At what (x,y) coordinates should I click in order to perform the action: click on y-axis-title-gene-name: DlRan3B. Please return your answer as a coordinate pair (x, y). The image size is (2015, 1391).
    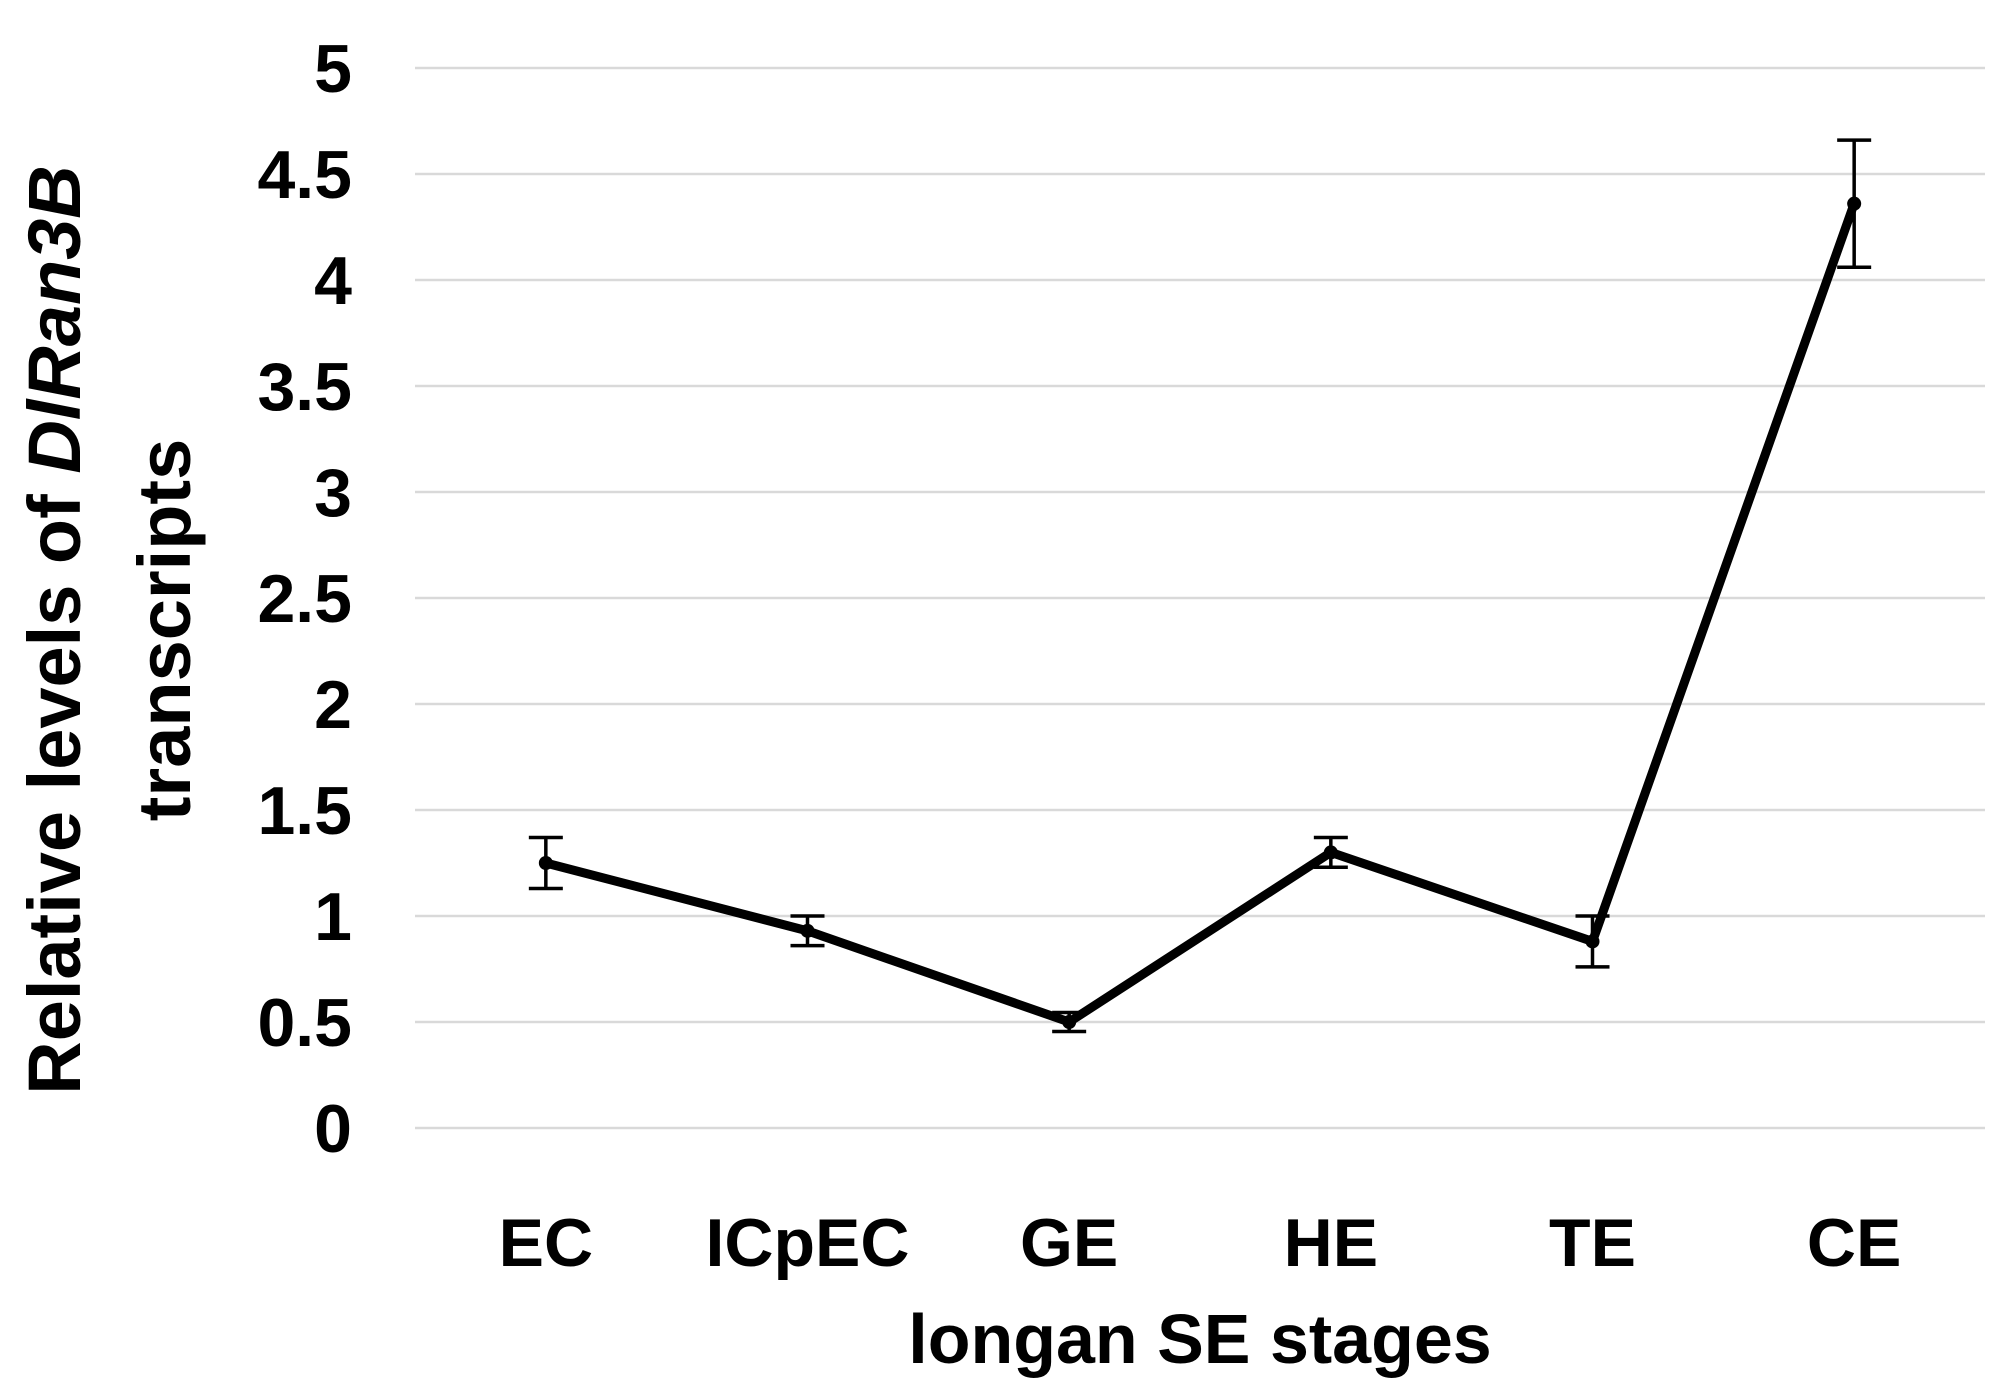
    Looking at the image, I should click on (54, 319).